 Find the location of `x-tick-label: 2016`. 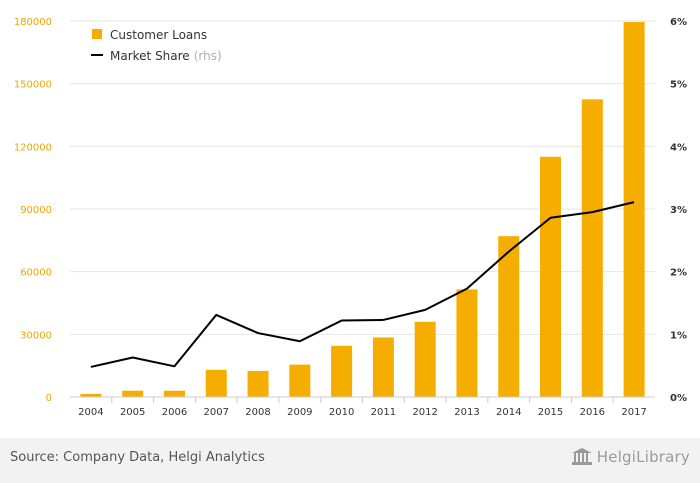

x-tick-label: 2016 is located at coordinates (592, 412).